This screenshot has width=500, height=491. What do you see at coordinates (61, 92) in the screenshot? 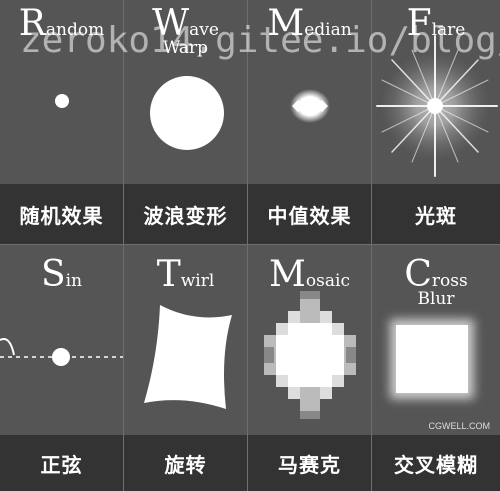
I see `random-art` at bounding box center [61, 92].